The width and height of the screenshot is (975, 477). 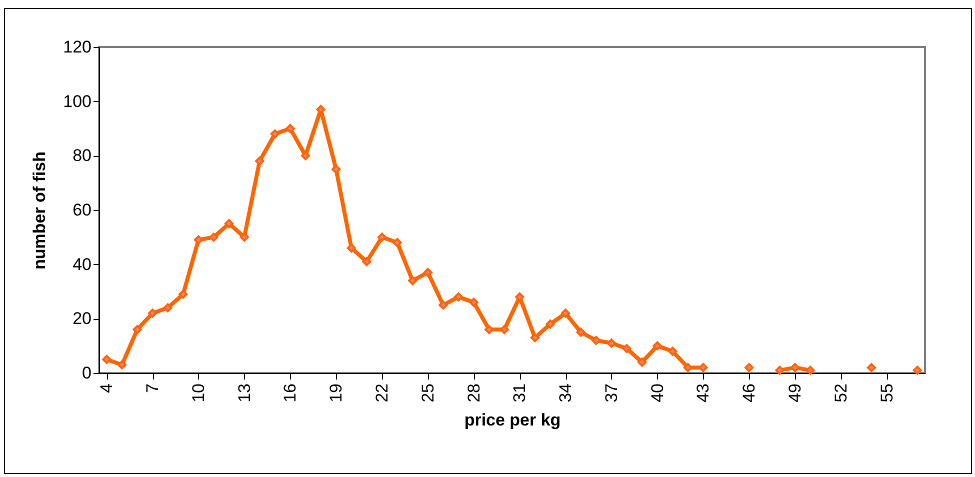 I want to click on x-tick-label: 52, so click(x=840, y=393).